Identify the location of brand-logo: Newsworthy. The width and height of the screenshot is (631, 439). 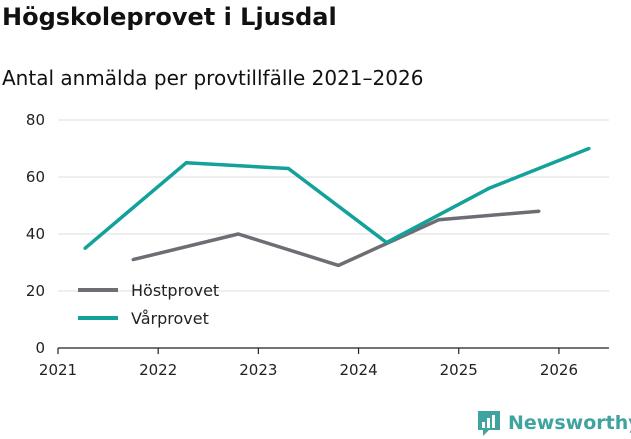
(553, 423).